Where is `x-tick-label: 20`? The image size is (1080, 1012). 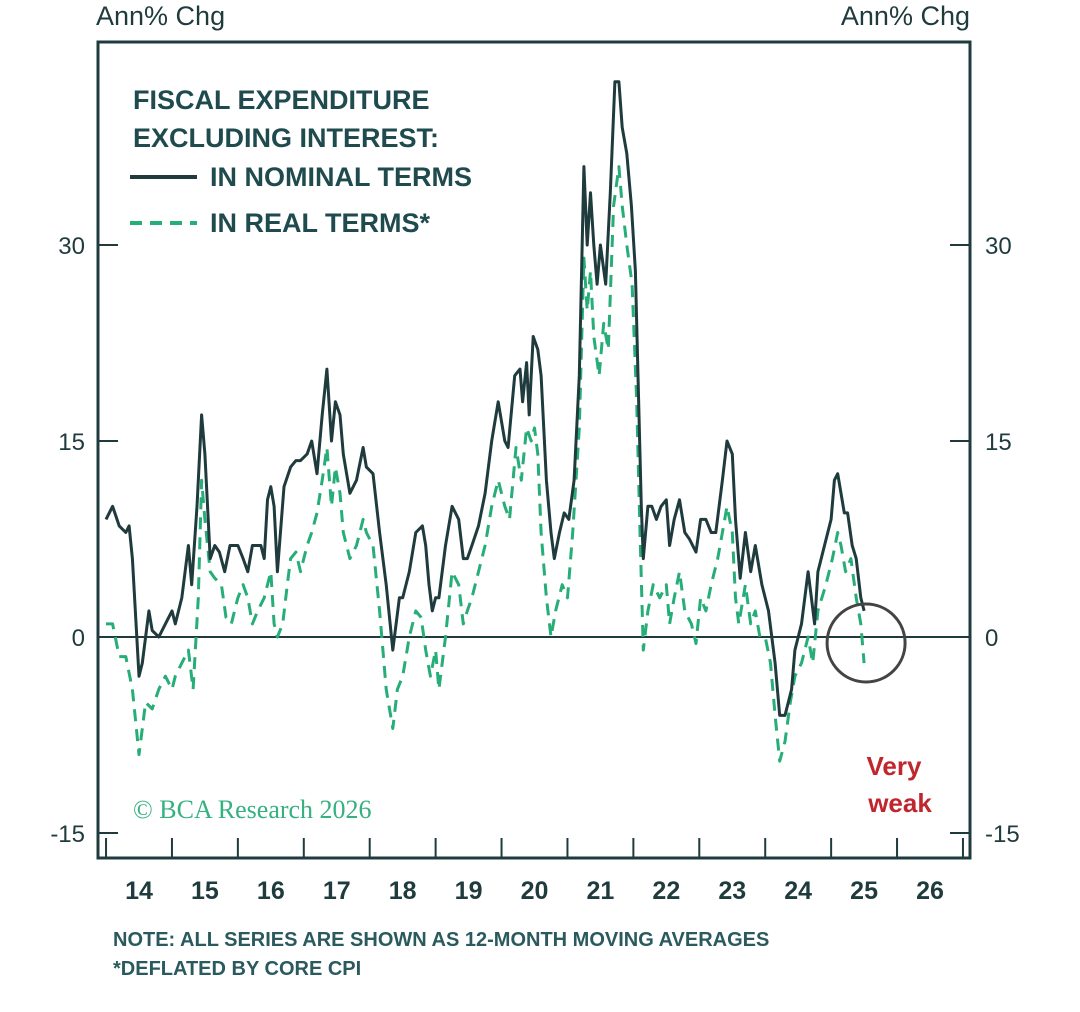
x-tick-label: 20 is located at coordinates (535, 891).